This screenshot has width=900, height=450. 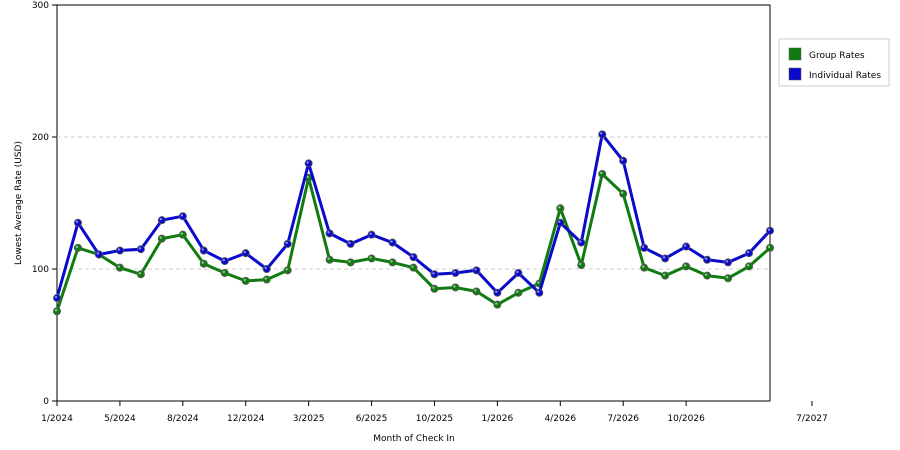 I want to click on y-tick-label: 300, so click(x=40, y=6).